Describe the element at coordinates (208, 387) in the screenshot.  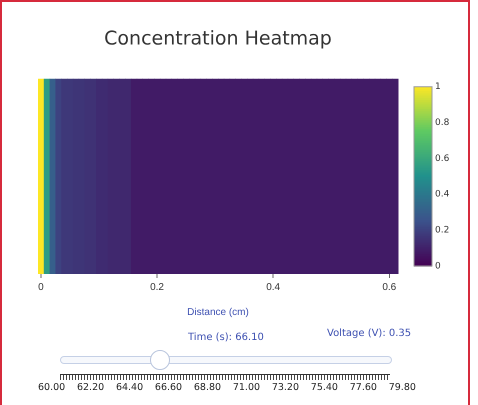
I see `text: 68.80` at that location.